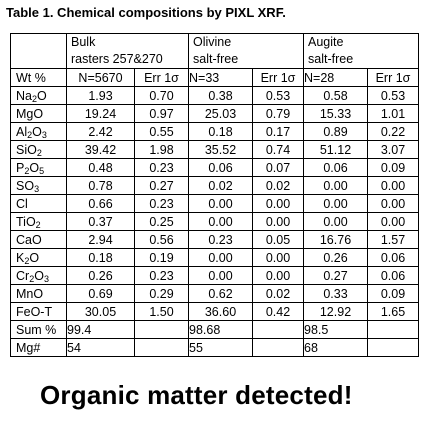 The height and width of the screenshot is (434, 441). I want to click on mg-augite-value: 68, so click(335, 347).